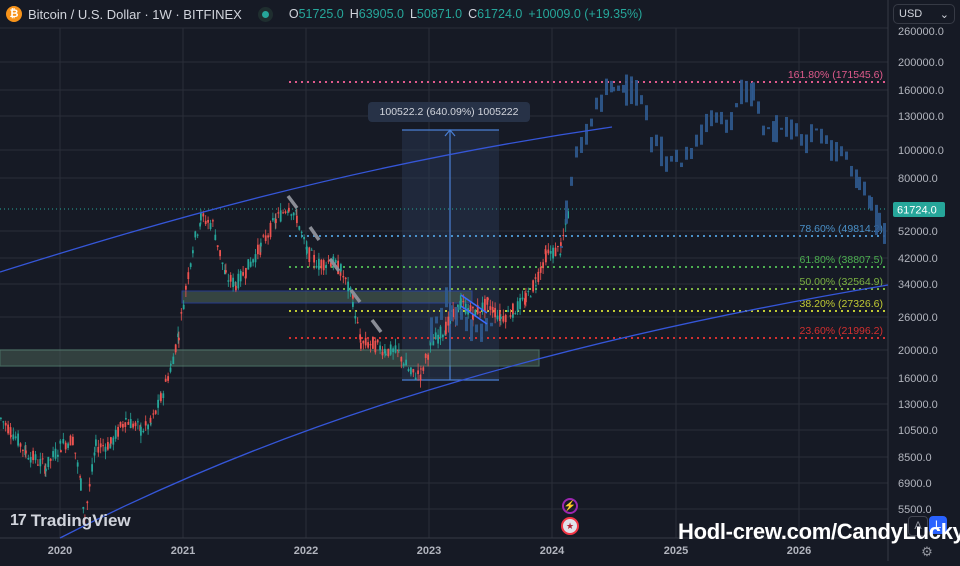 The height and width of the screenshot is (566, 960). What do you see at coordinates (918, 179) in the screenshot?
I see `price-tick-label: 80000.0` at bounding box center [918, 179].